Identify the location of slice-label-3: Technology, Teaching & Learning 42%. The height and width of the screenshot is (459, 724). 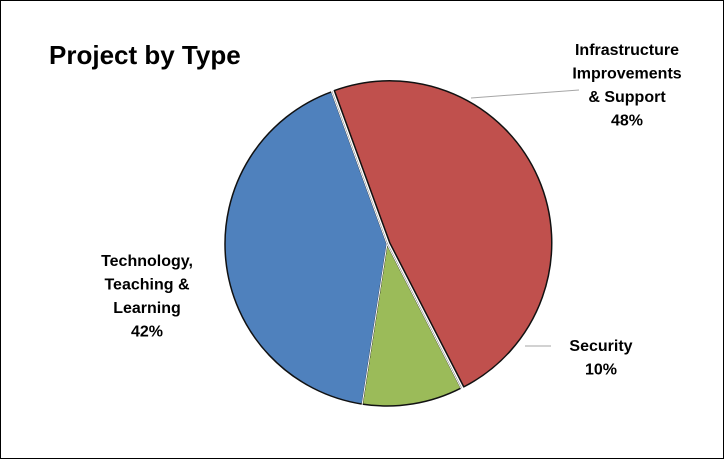
(147, 297).